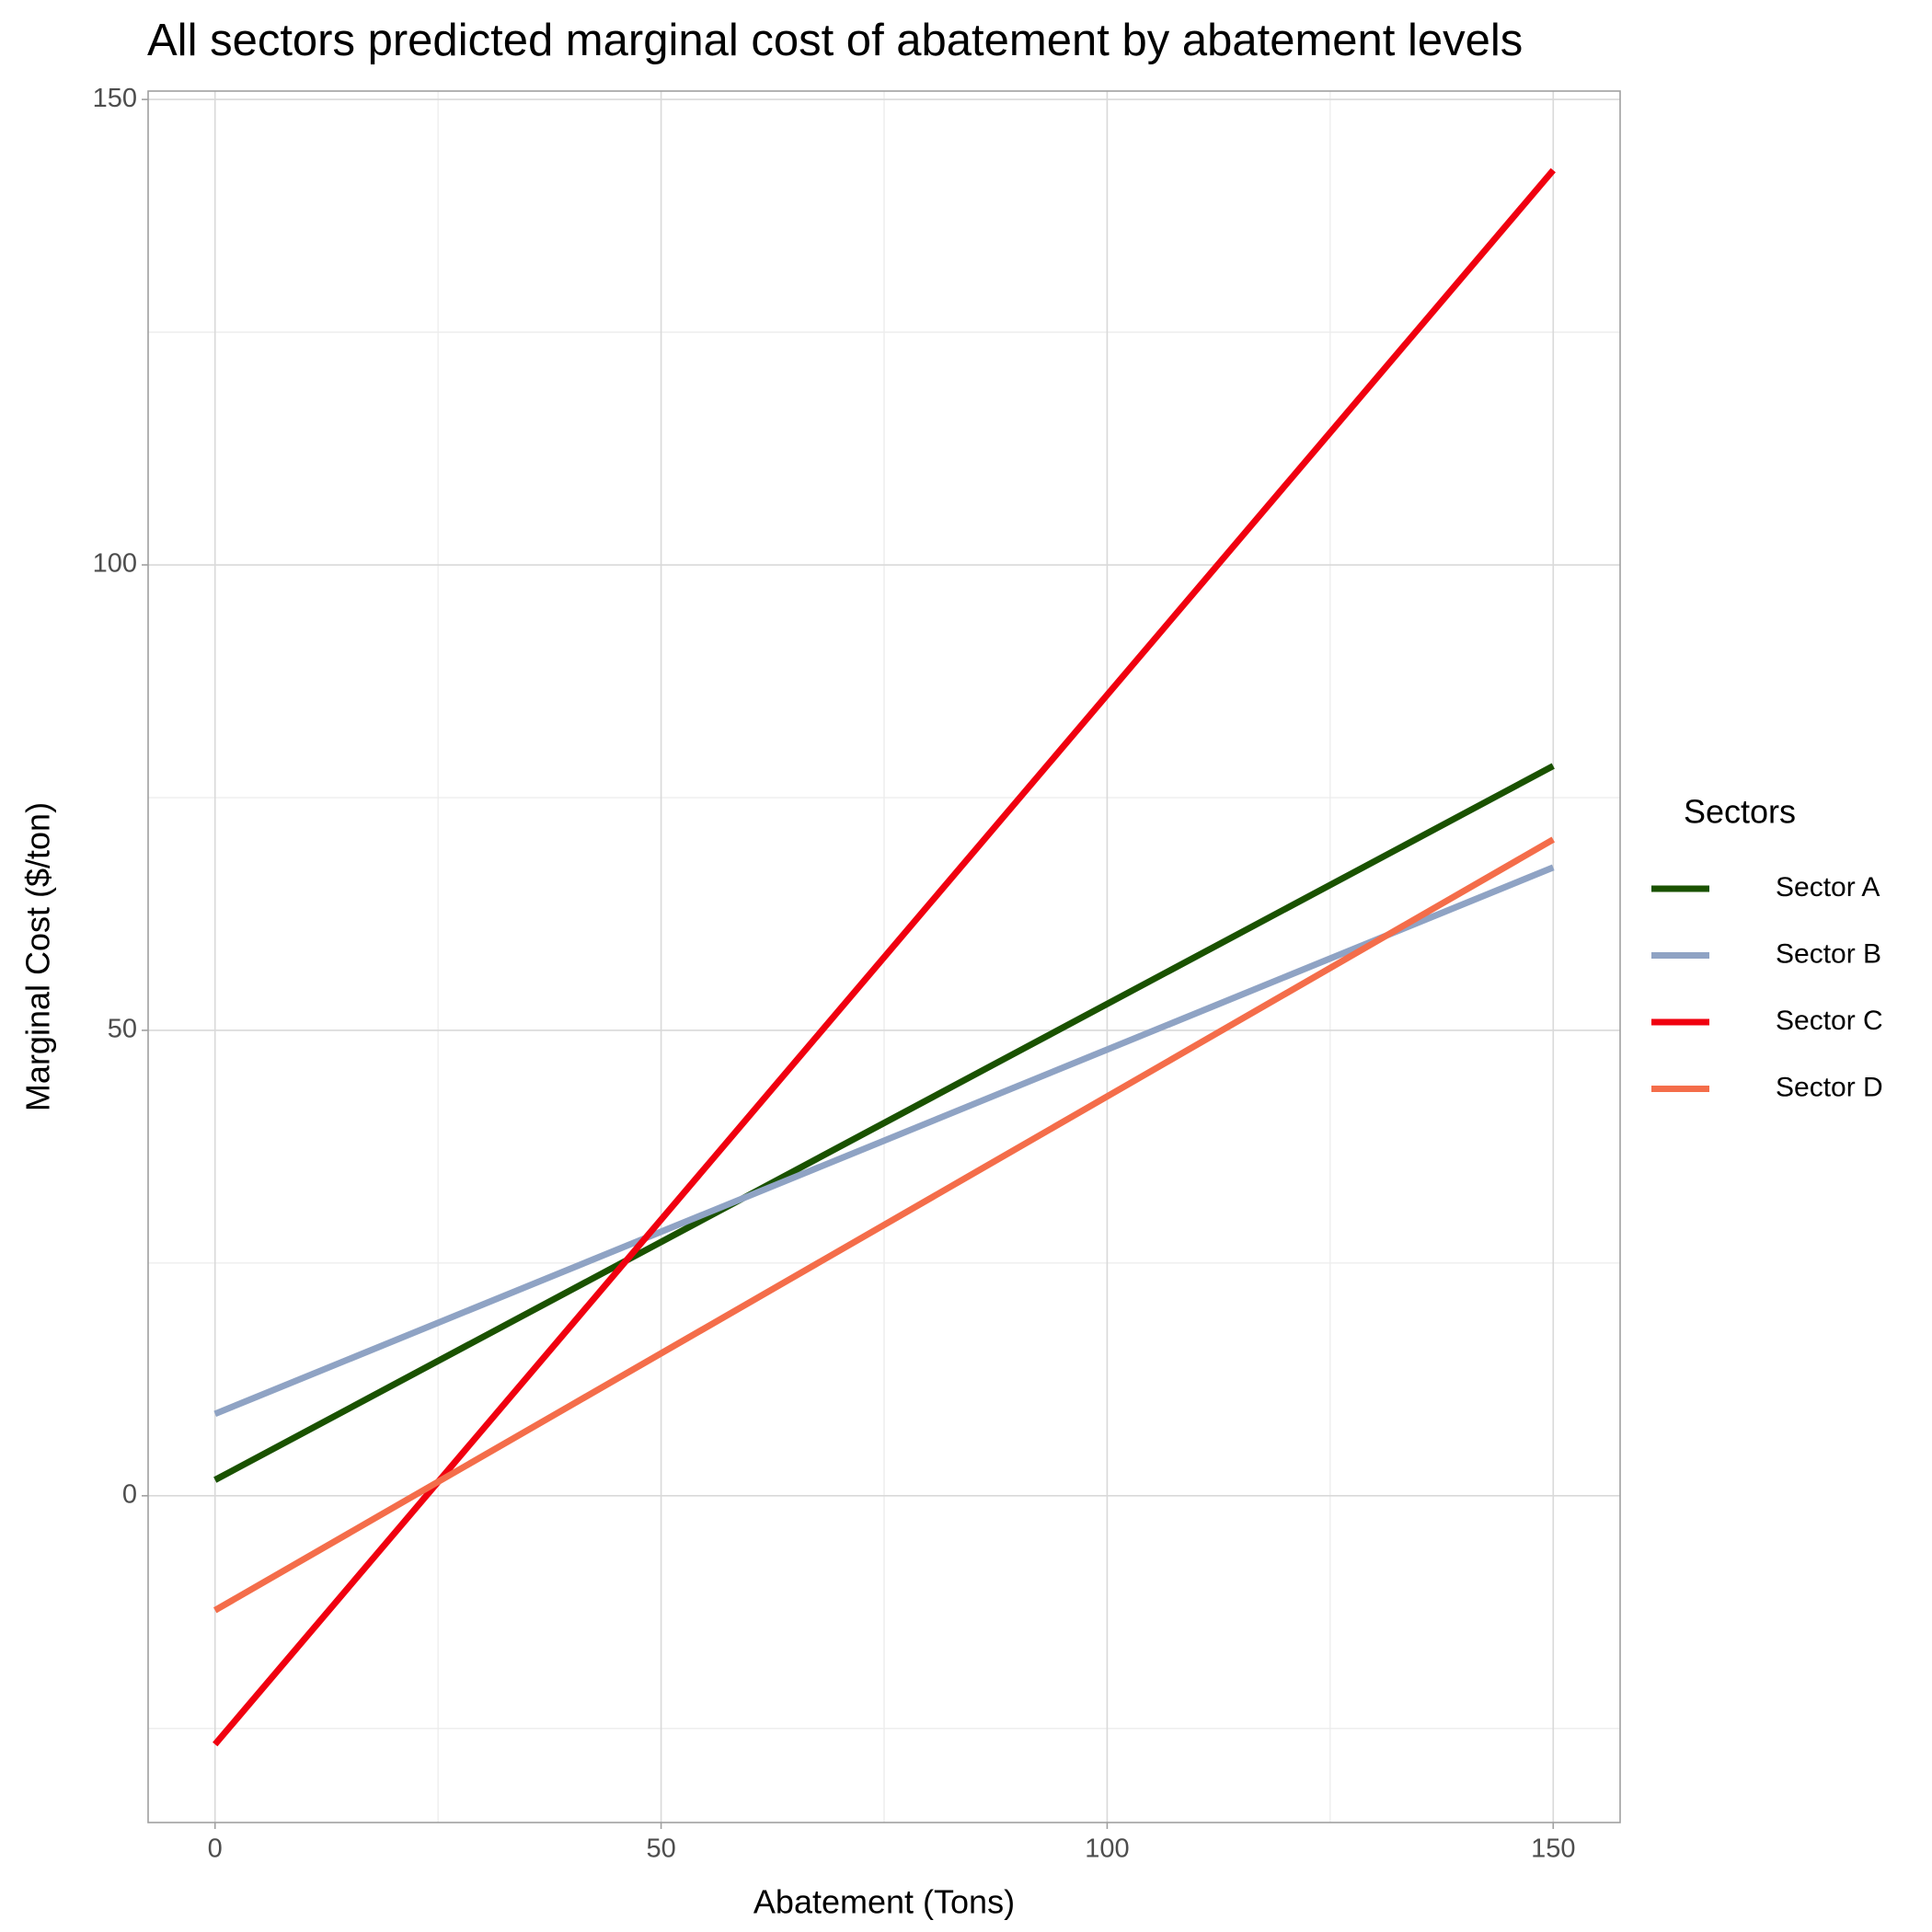 The image size is (1932, 1932). I want to click on legend-label: Sector A, so click(1828, 887).